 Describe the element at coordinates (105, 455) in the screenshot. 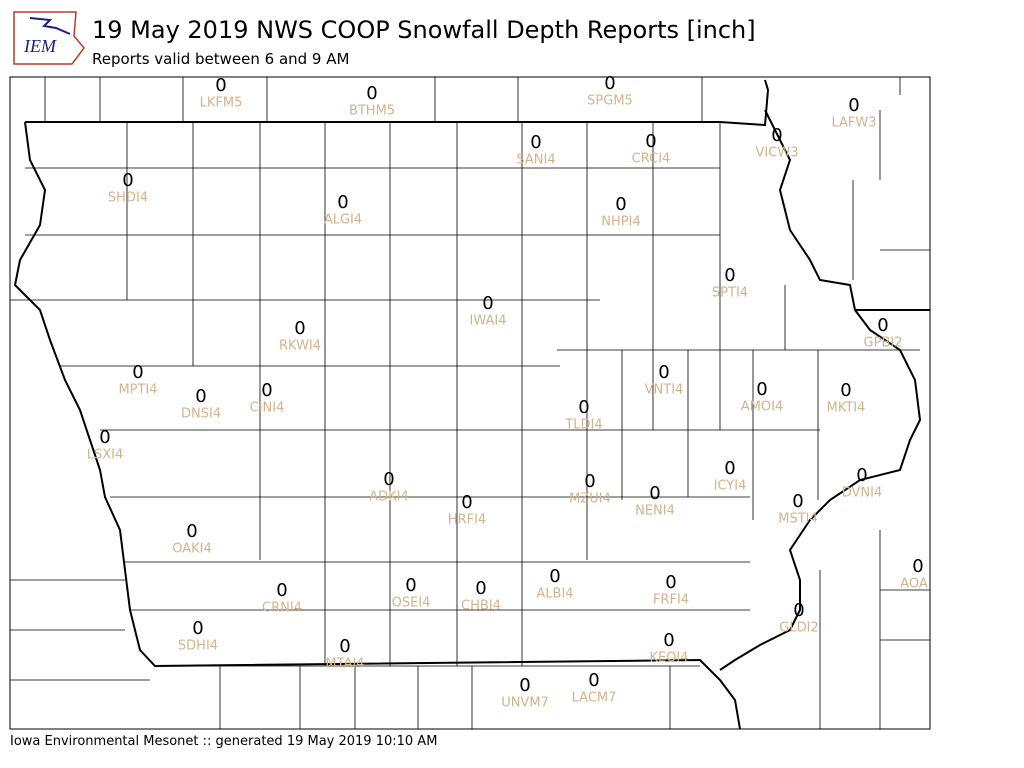

I see `station-label: LSXI4` at that location.